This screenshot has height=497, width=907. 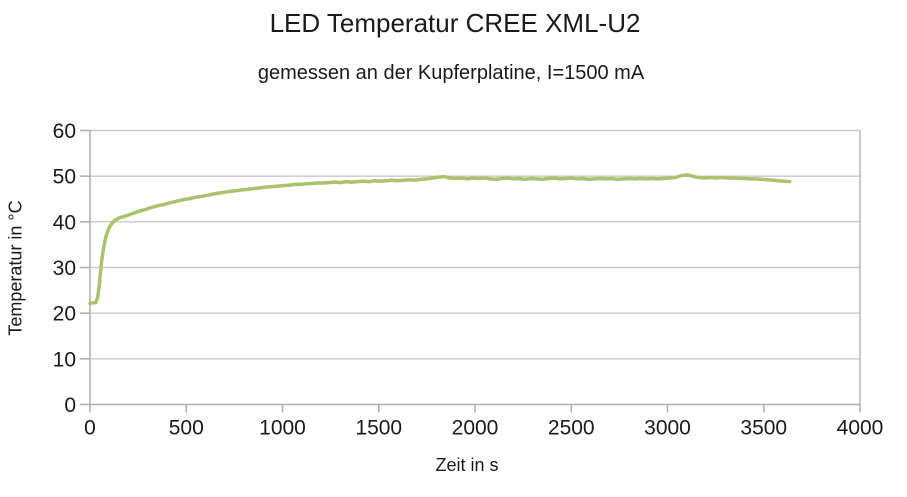 What do you see at coordinates (64, 314) in the screenshot?
I see `y-tick-label: 20` at bounding box center [64, 314].